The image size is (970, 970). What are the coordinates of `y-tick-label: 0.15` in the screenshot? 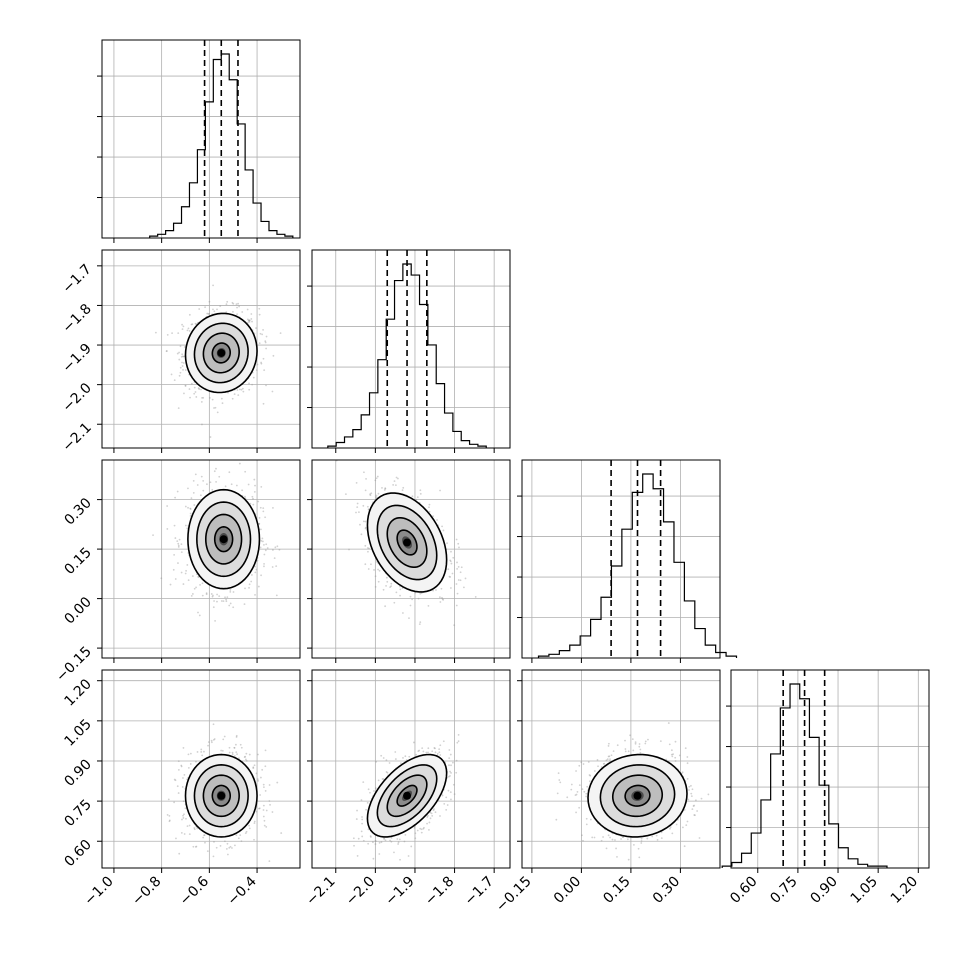 It's located at (77, 561).